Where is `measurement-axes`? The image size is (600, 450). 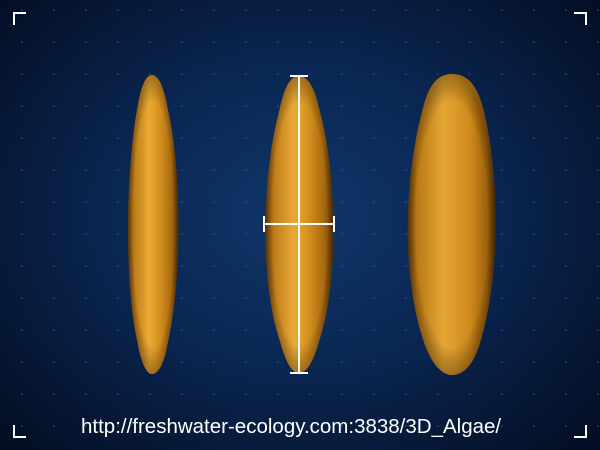 measurement-axes is located at coordinates (299, 224).